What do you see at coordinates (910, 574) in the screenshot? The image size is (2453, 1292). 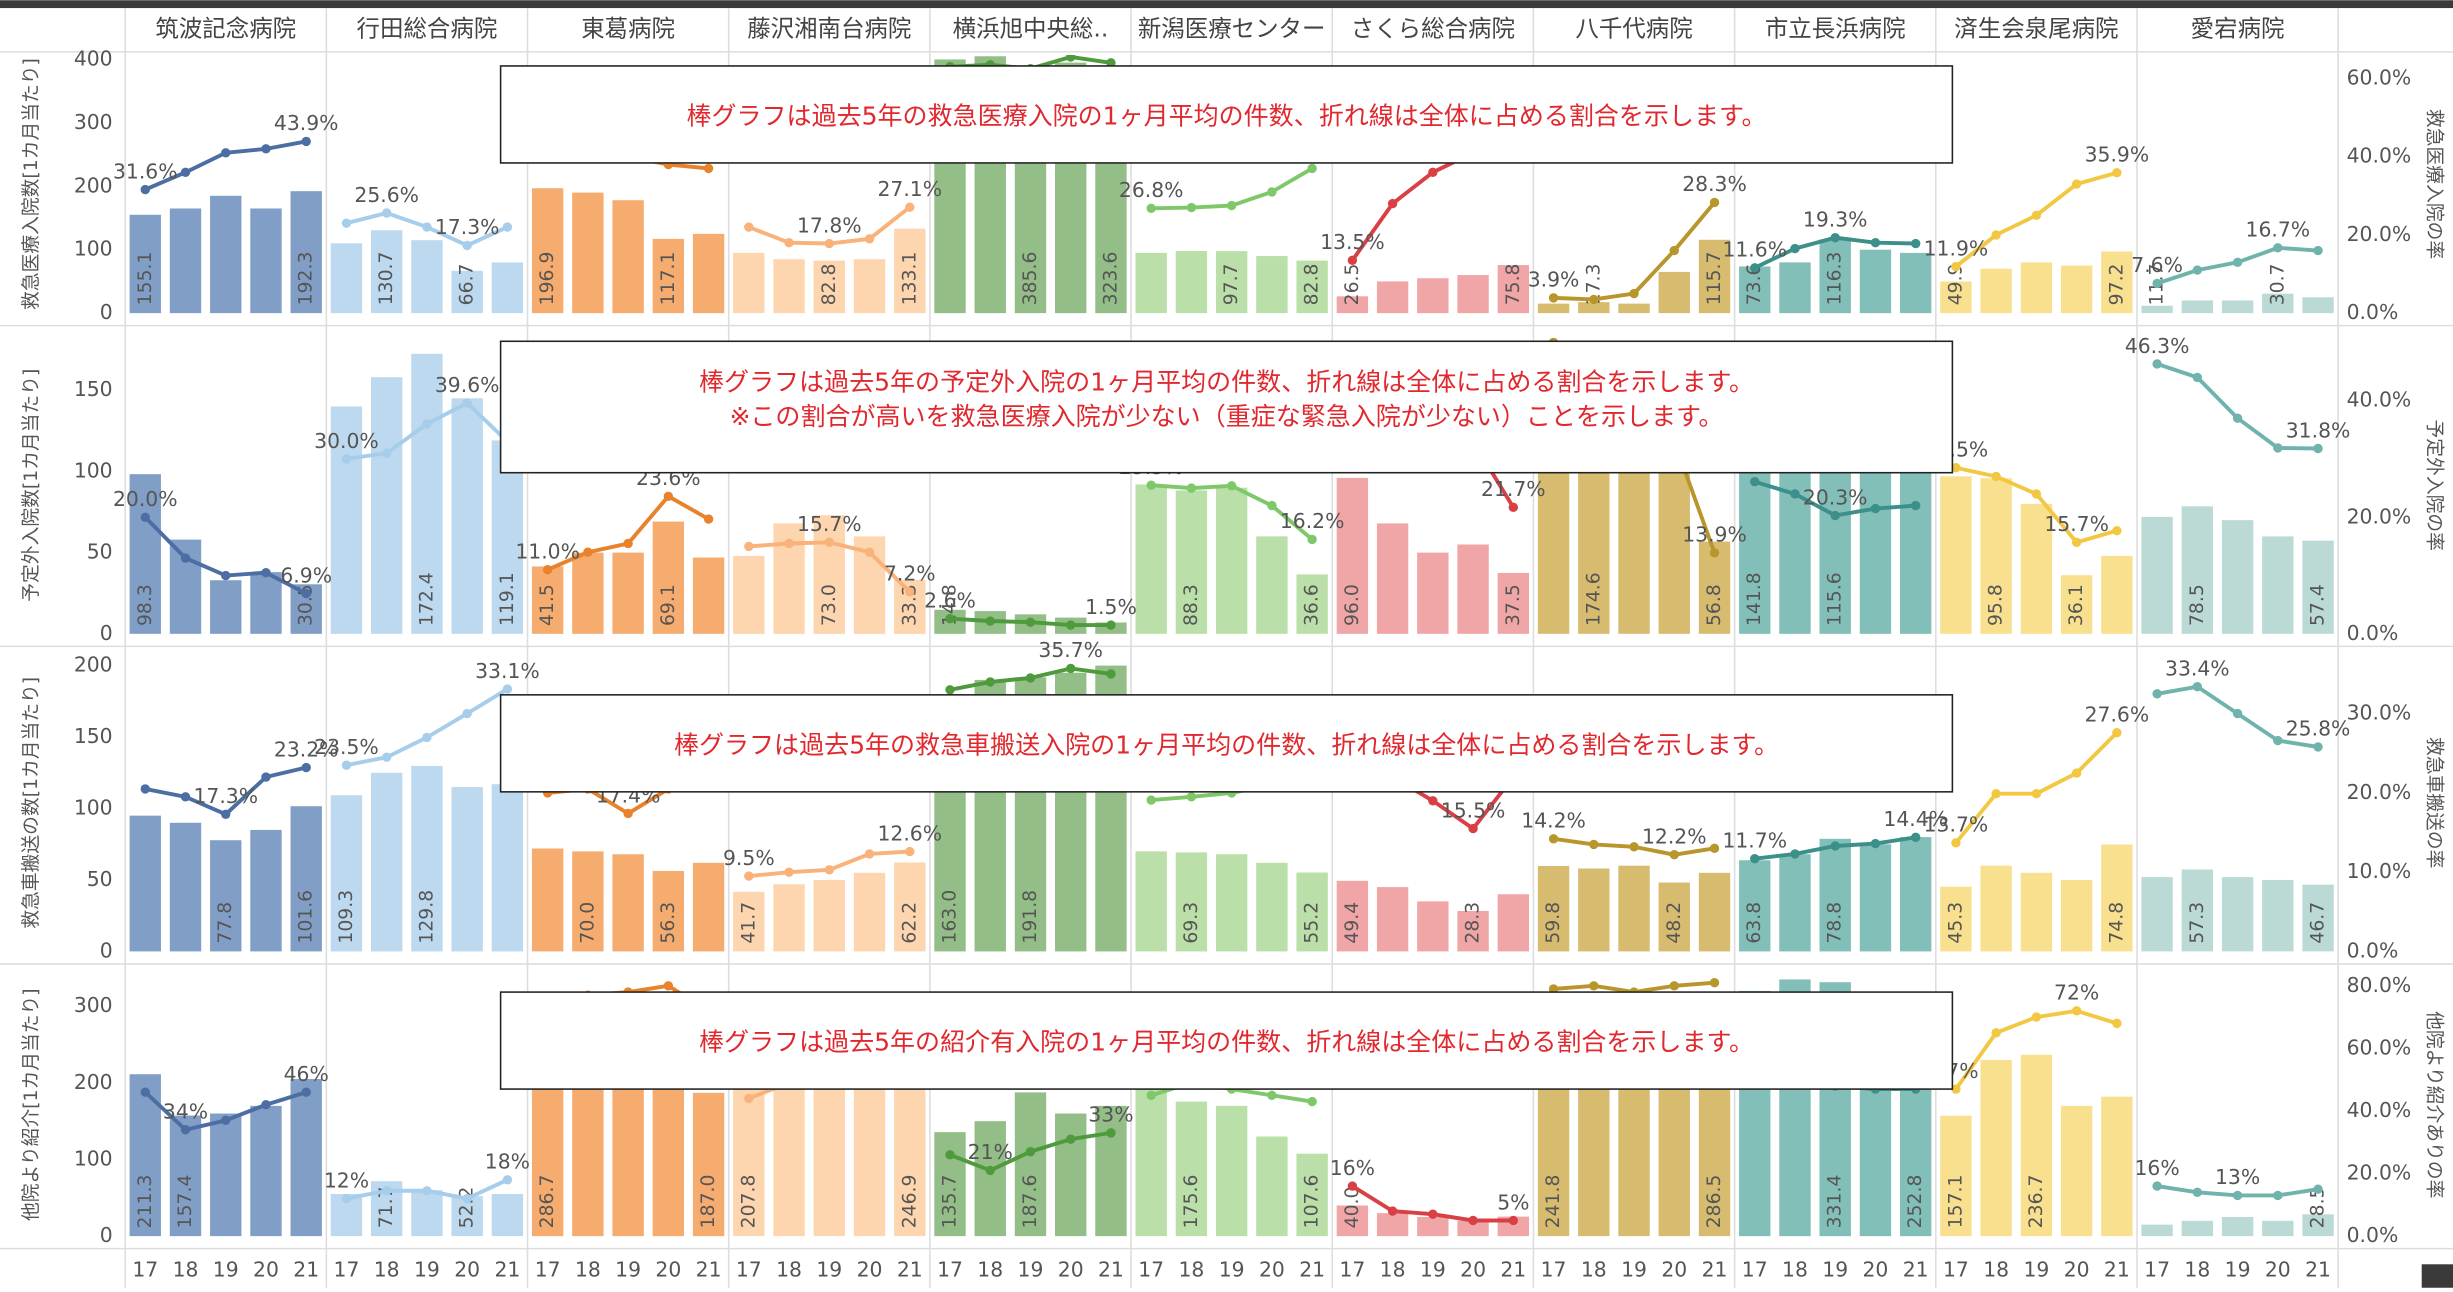 I see `rate-label: 7.2%` at bounding box center [910, 574].